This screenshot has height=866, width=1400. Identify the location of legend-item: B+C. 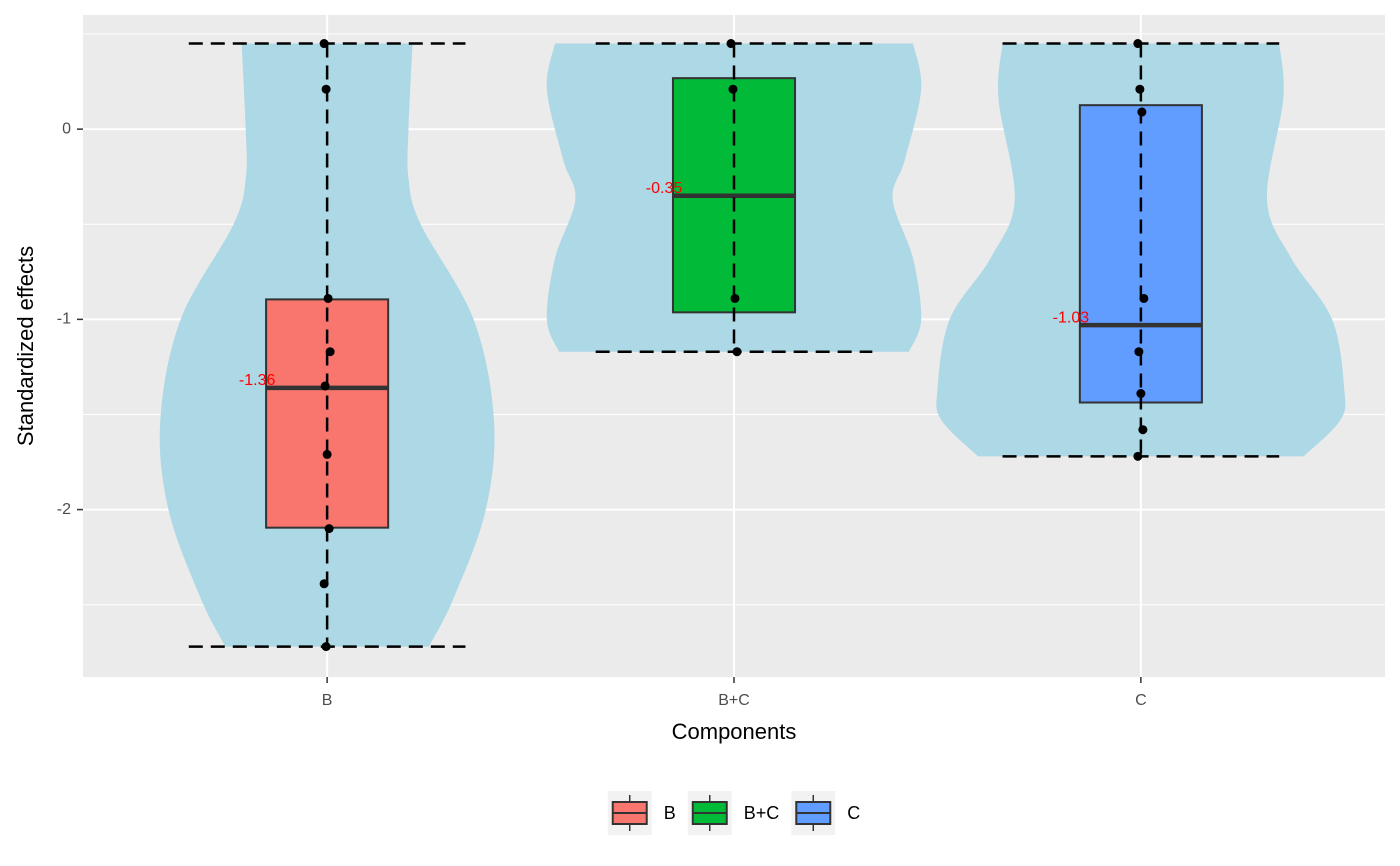
(733, 813).